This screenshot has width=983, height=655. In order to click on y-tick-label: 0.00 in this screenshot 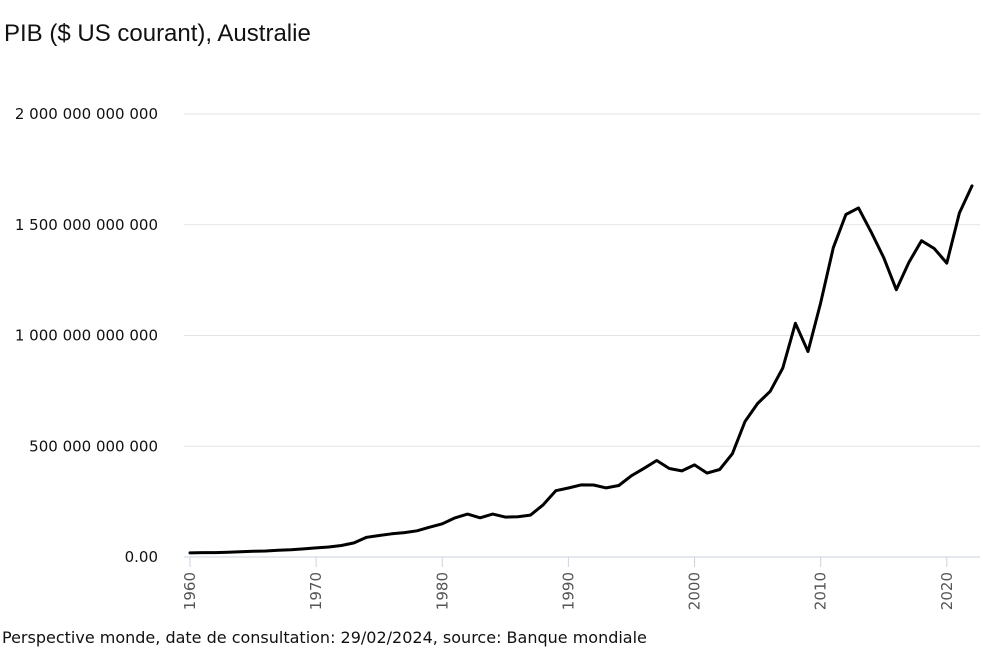, I will do `click(141, 557)`.